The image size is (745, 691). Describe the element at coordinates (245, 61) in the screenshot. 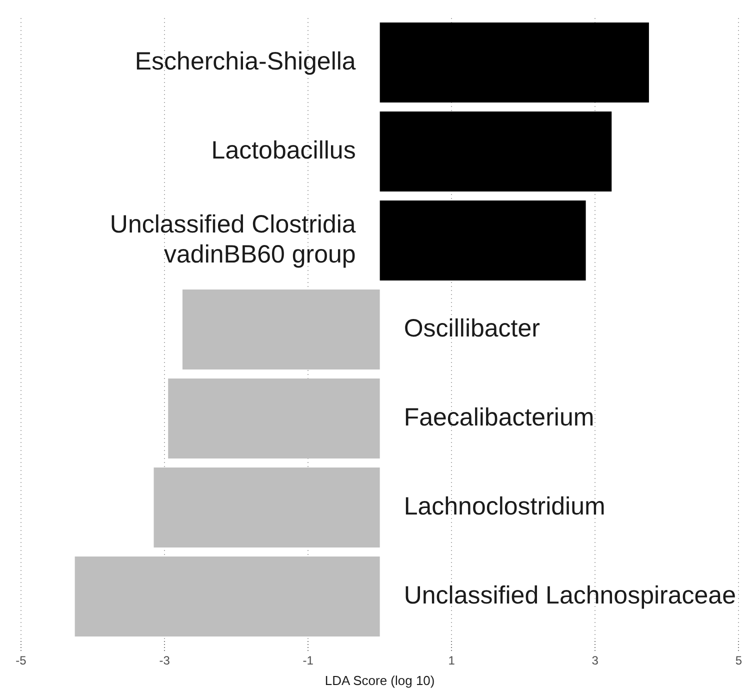

I see `y-tick-label: Escherchia-Shigella` at that location.